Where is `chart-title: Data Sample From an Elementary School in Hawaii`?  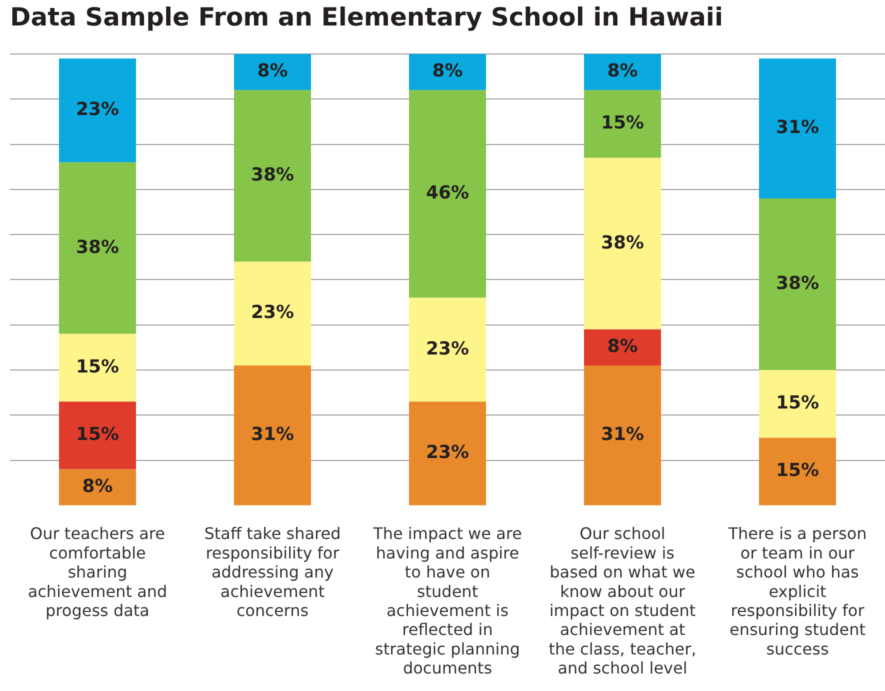 chart-title: Data Sample From an Elementary School in Hawaii is located at coordinates (367, 17).